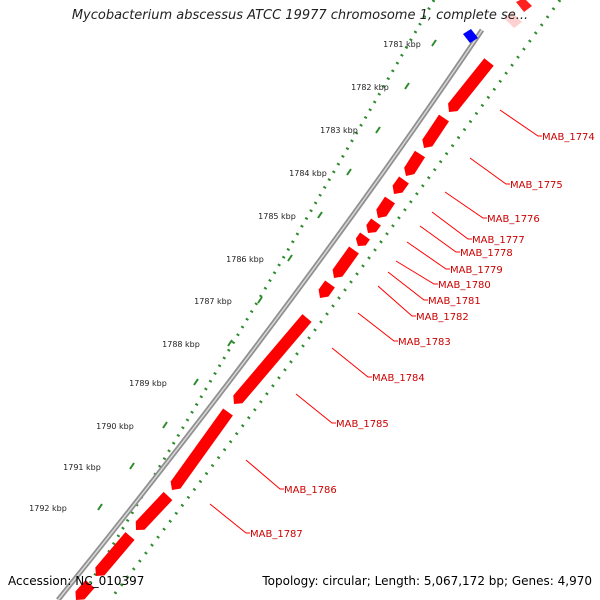 The width and height of the screenshot is (600, 600). I want to click on gene-label: MAB_1781, so click(454, 301).